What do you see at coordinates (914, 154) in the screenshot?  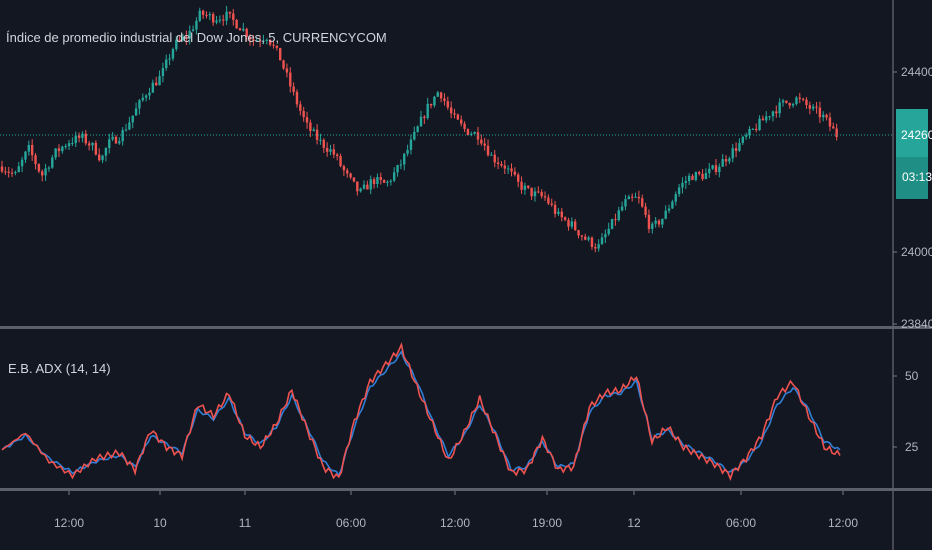 I see `current-price-badge: 24260 03:13` at bounding box center [914, 154].